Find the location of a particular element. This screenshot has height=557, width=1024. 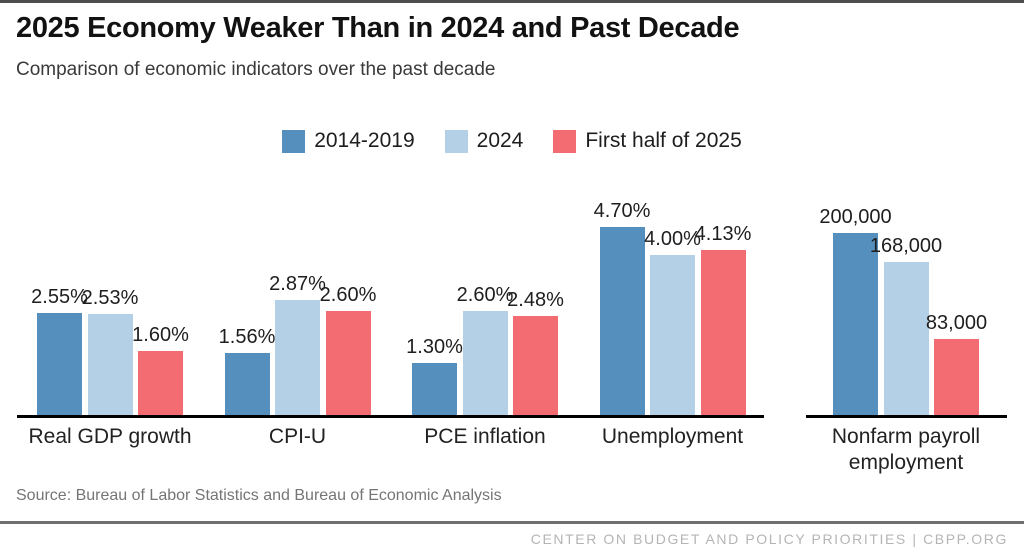

bar-value-label: 83,000 is located at coordinates (956, 323).